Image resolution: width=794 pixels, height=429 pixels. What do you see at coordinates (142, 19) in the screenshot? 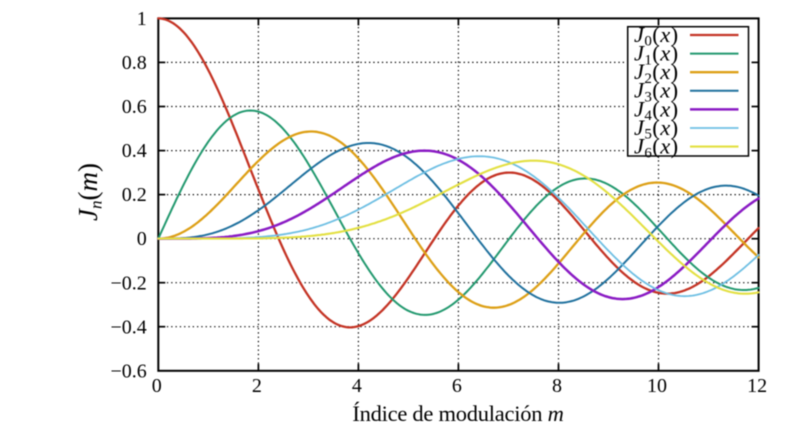
I see `svg-text: 1` at bounding box center [142, 19].